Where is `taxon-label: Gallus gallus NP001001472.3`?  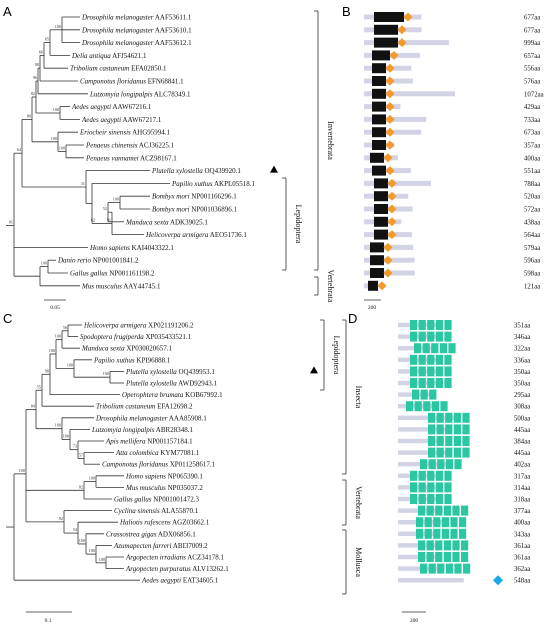
taxon-label: Gallus gallus NP001001472.3 is located at coordinates (156, 500).